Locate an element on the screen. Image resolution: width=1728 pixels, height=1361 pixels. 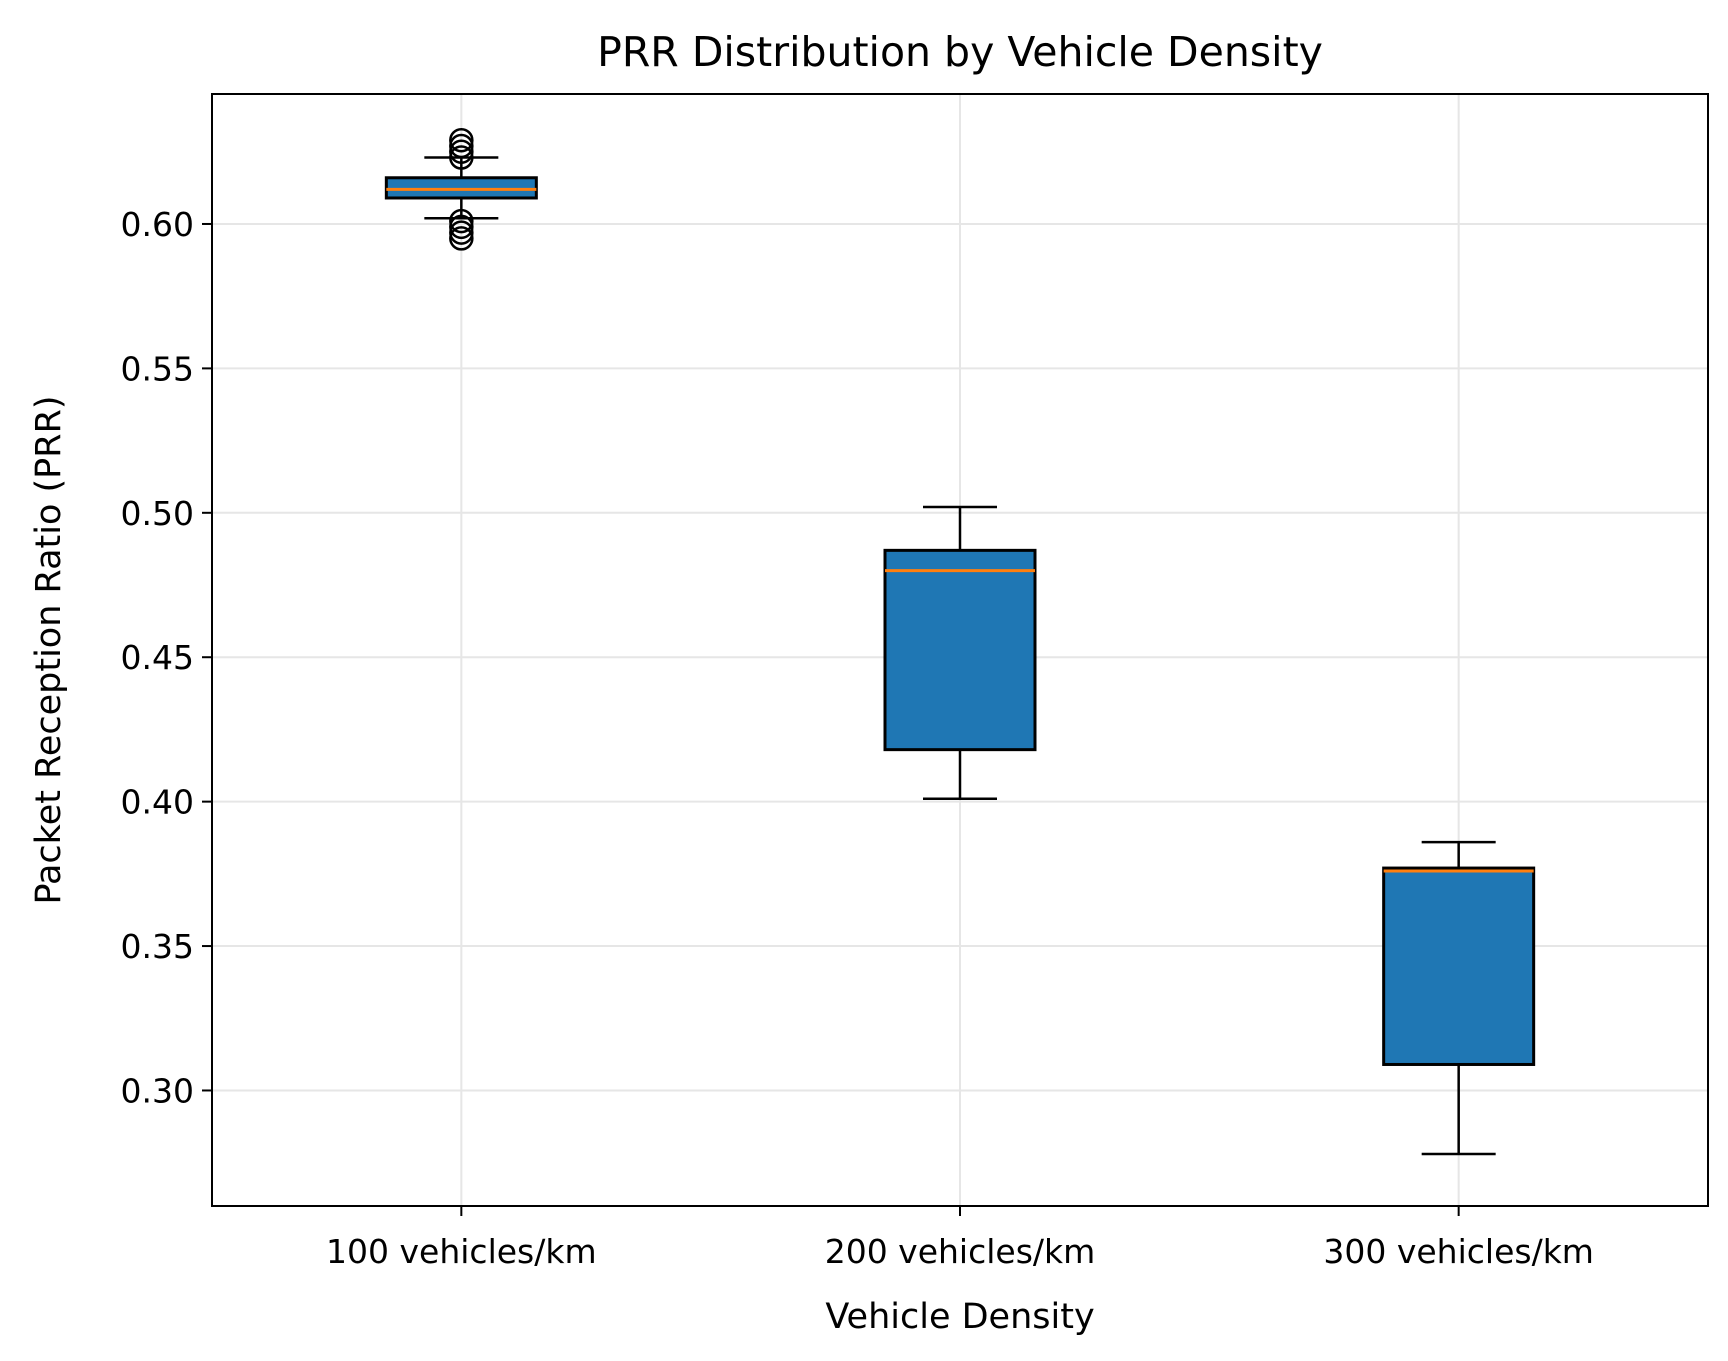
y-axis-label: Packet Reception Ratio (PRR) is located at coordinates (49, 649).